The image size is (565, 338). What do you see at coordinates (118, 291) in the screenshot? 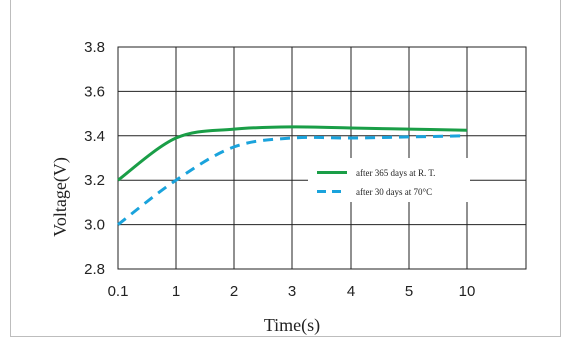
I see `x-tick-label: 0.1` at bounding box center [118, 291].